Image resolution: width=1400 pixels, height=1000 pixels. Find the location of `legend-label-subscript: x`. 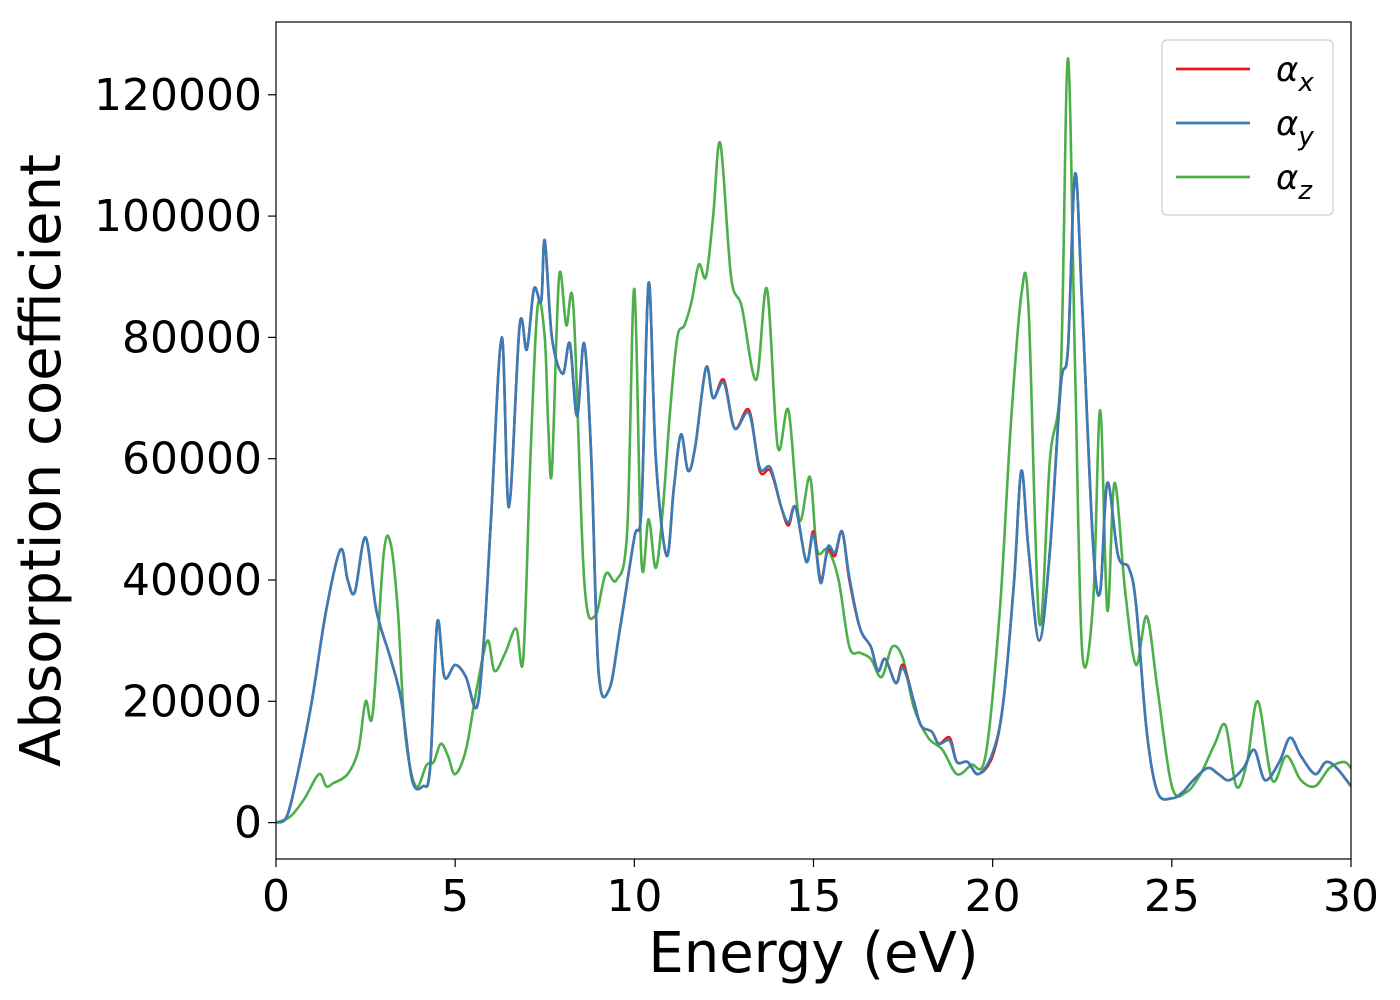

legend-label-subscript: x is located at coordinates (1305, 83).